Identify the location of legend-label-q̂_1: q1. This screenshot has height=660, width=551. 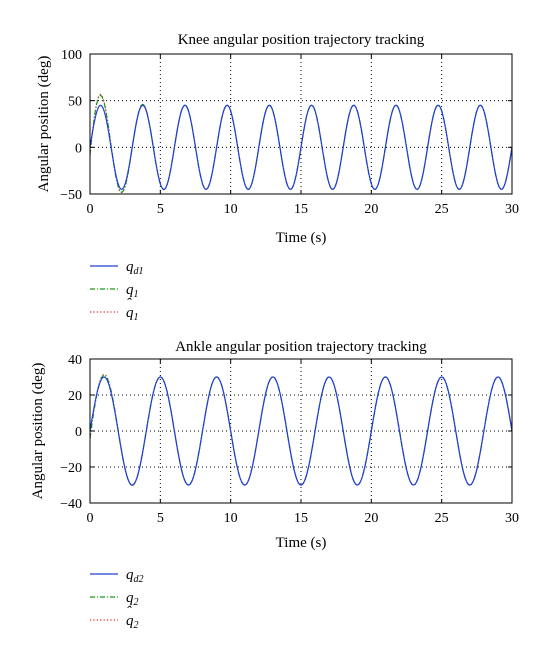
(132, 314).